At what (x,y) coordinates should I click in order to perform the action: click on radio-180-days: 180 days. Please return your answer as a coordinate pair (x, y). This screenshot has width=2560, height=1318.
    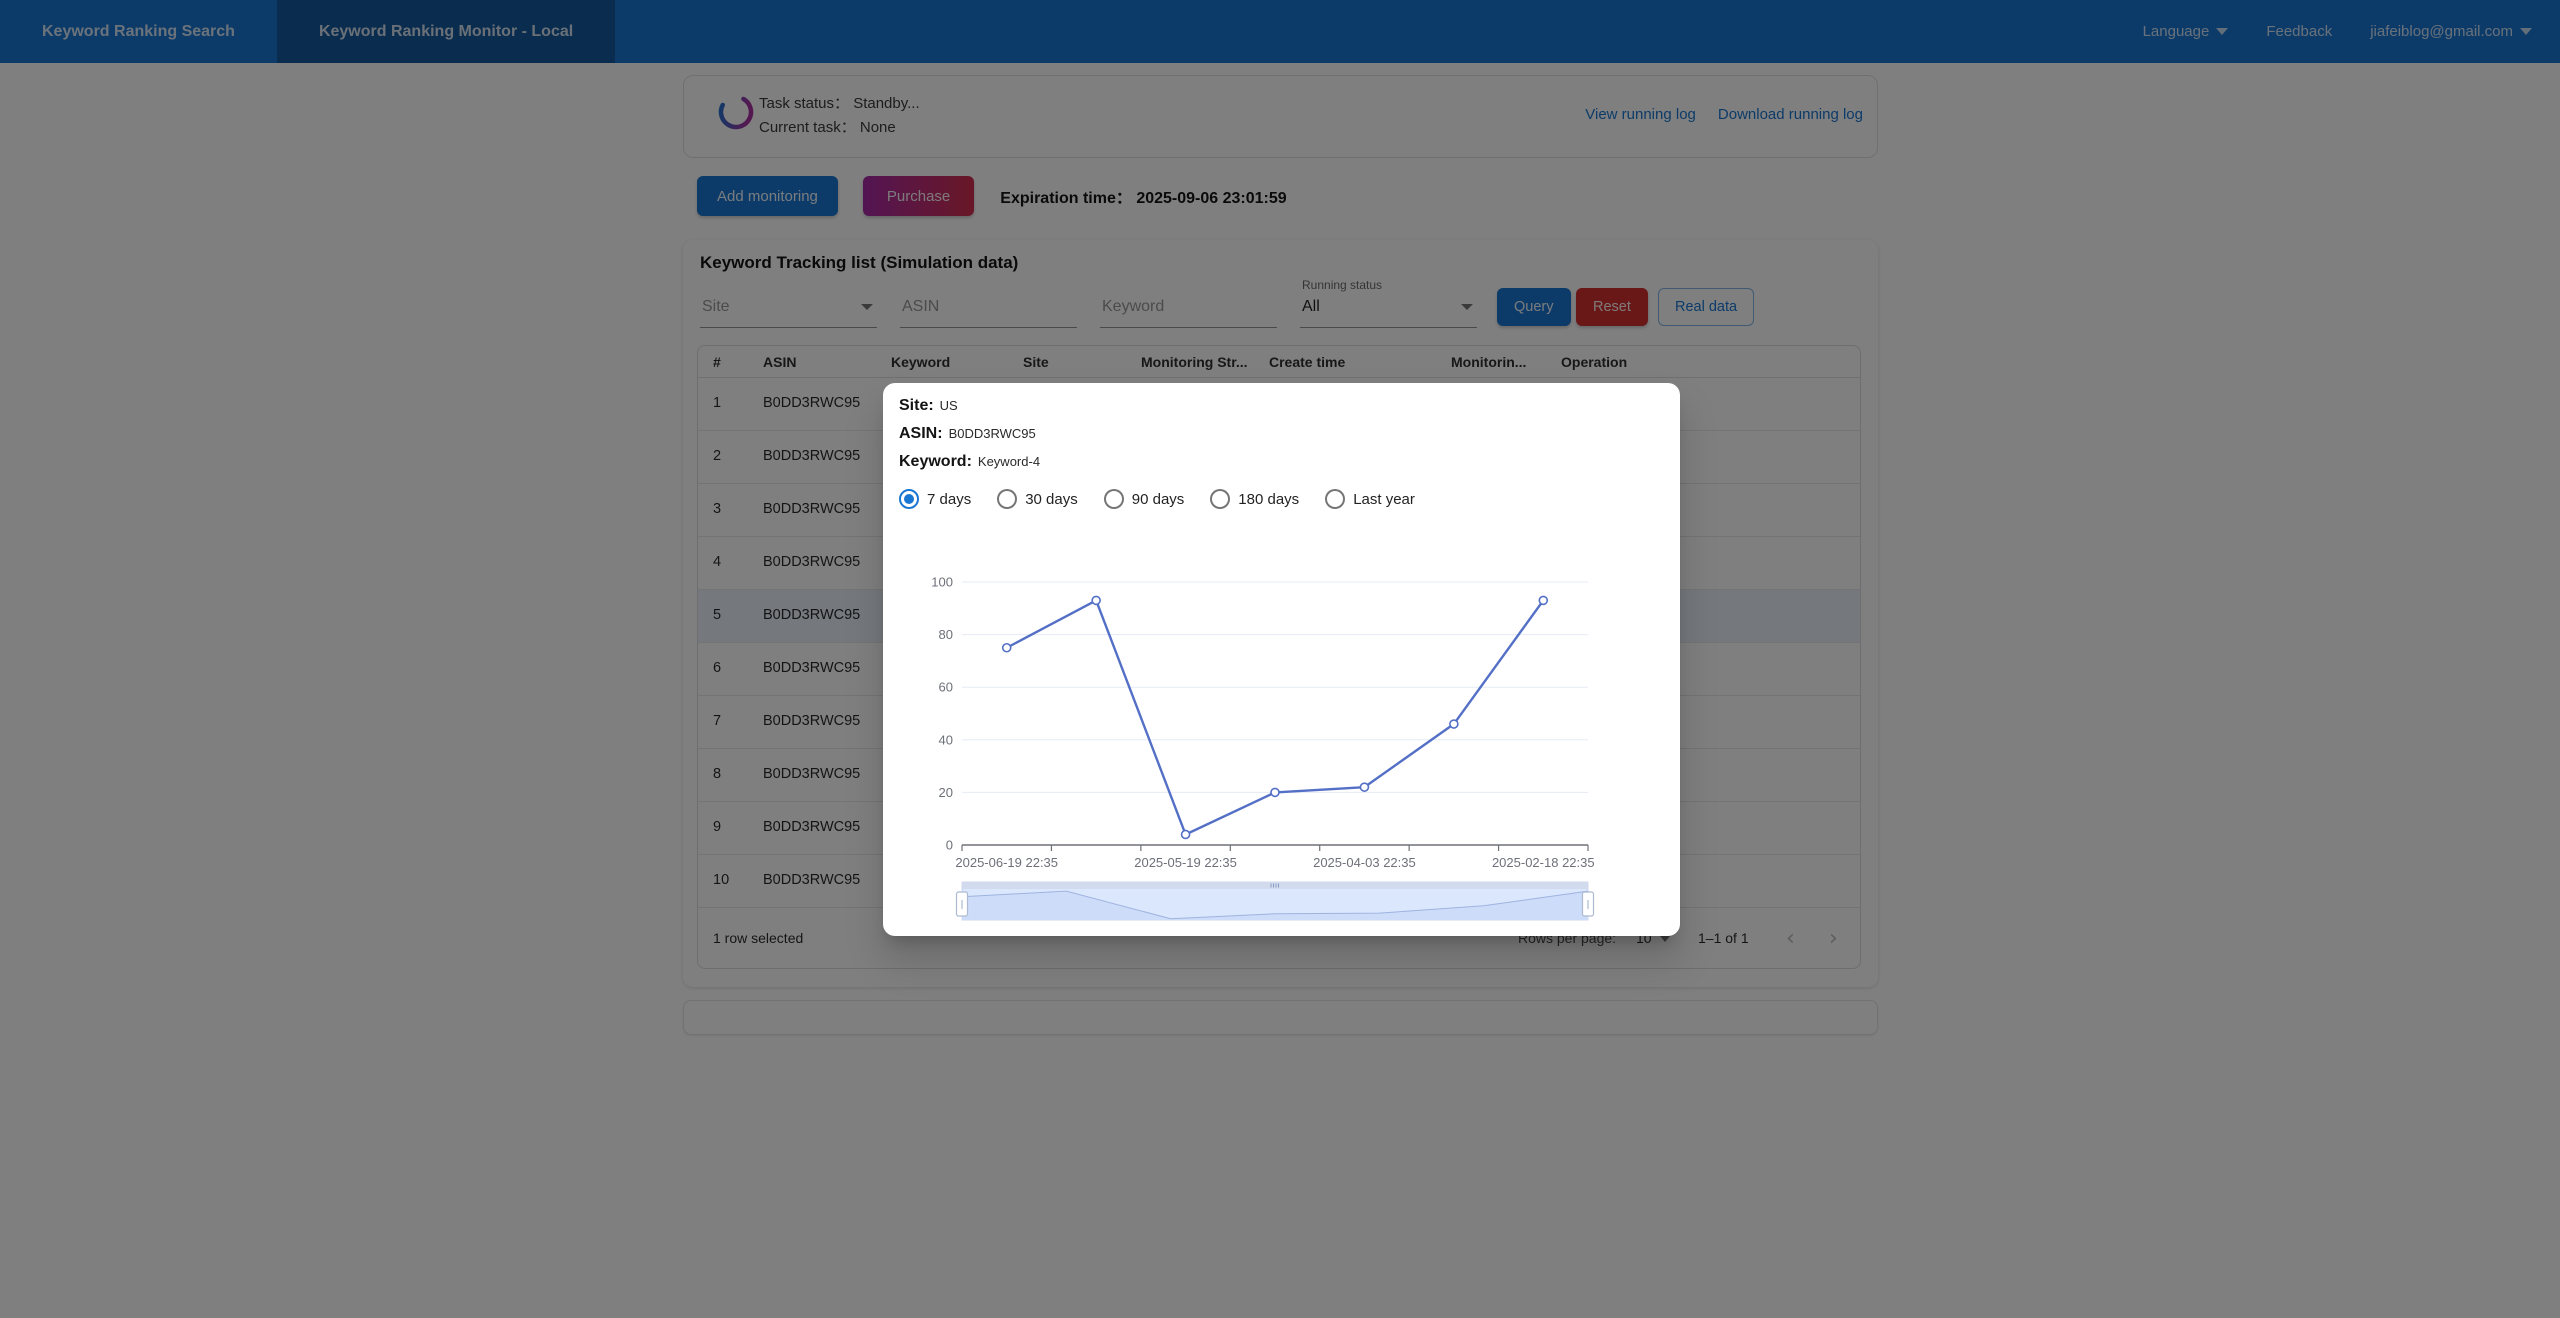
    Looking at the image, I should click on (1254, 499).